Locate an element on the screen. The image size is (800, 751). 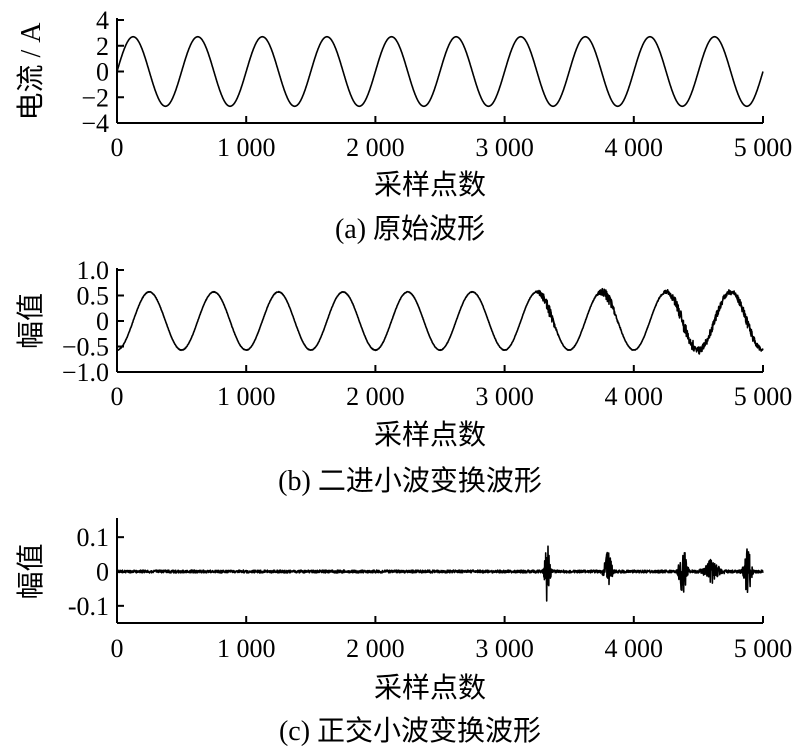
panel-caption: (b) 二进小波变换波形 is located at coordinates (410, 481).